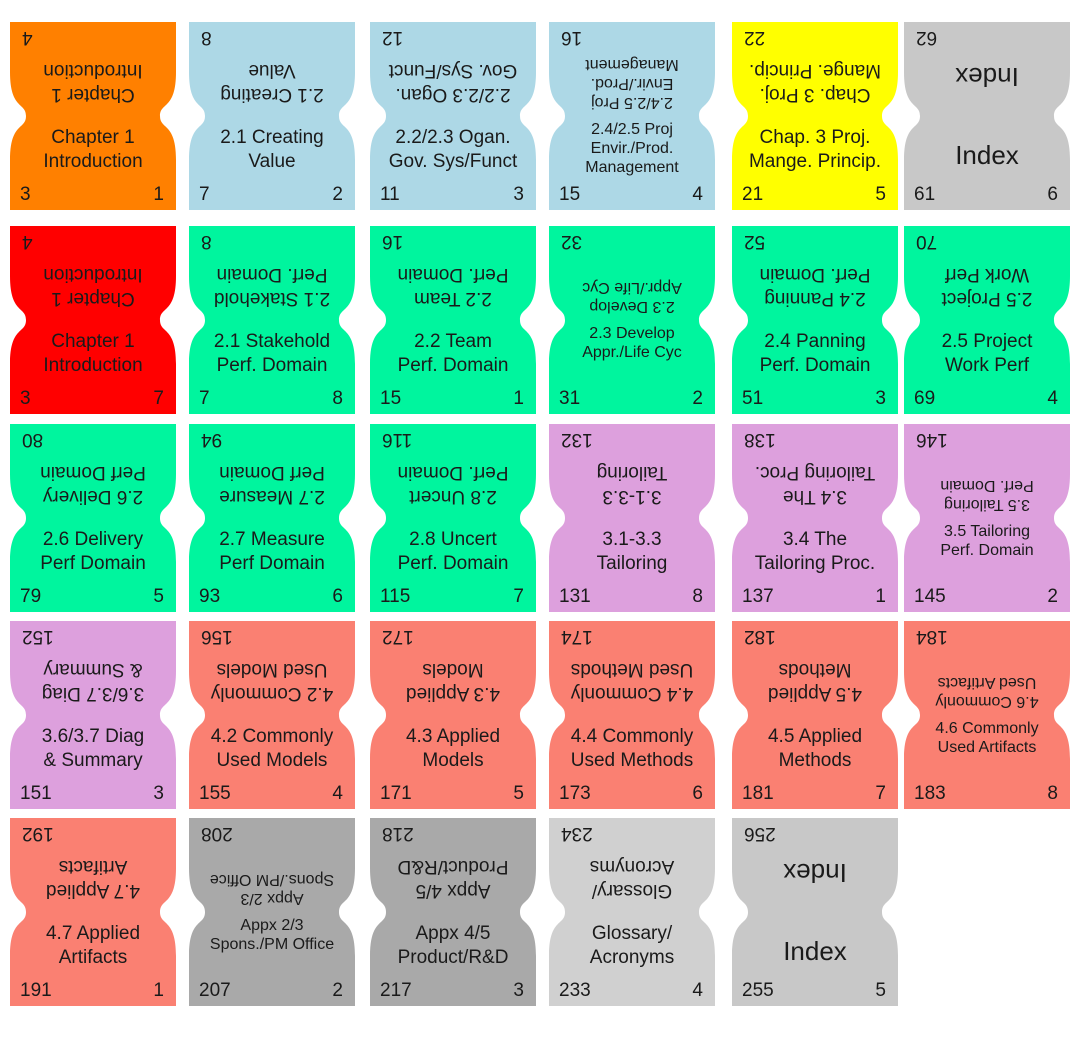  What do you see at coordinates (206, 241) in the screenshot?
I see `tab-page-back: 8` at bounding box center [206, 241].